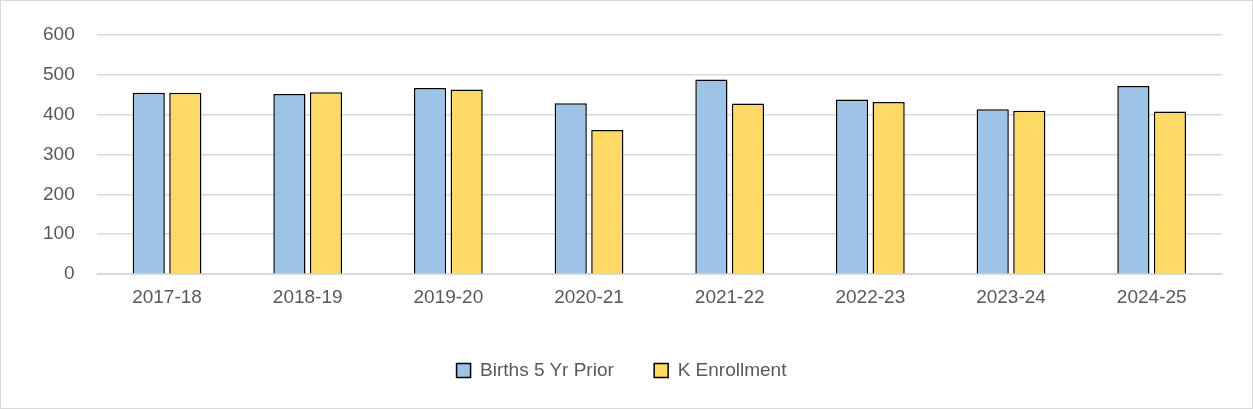 This screenshot has height=409, width=1253. Describe the element at coordinates (59, 153) in the screenshot. I see `y-tick-label: 300` at that location.